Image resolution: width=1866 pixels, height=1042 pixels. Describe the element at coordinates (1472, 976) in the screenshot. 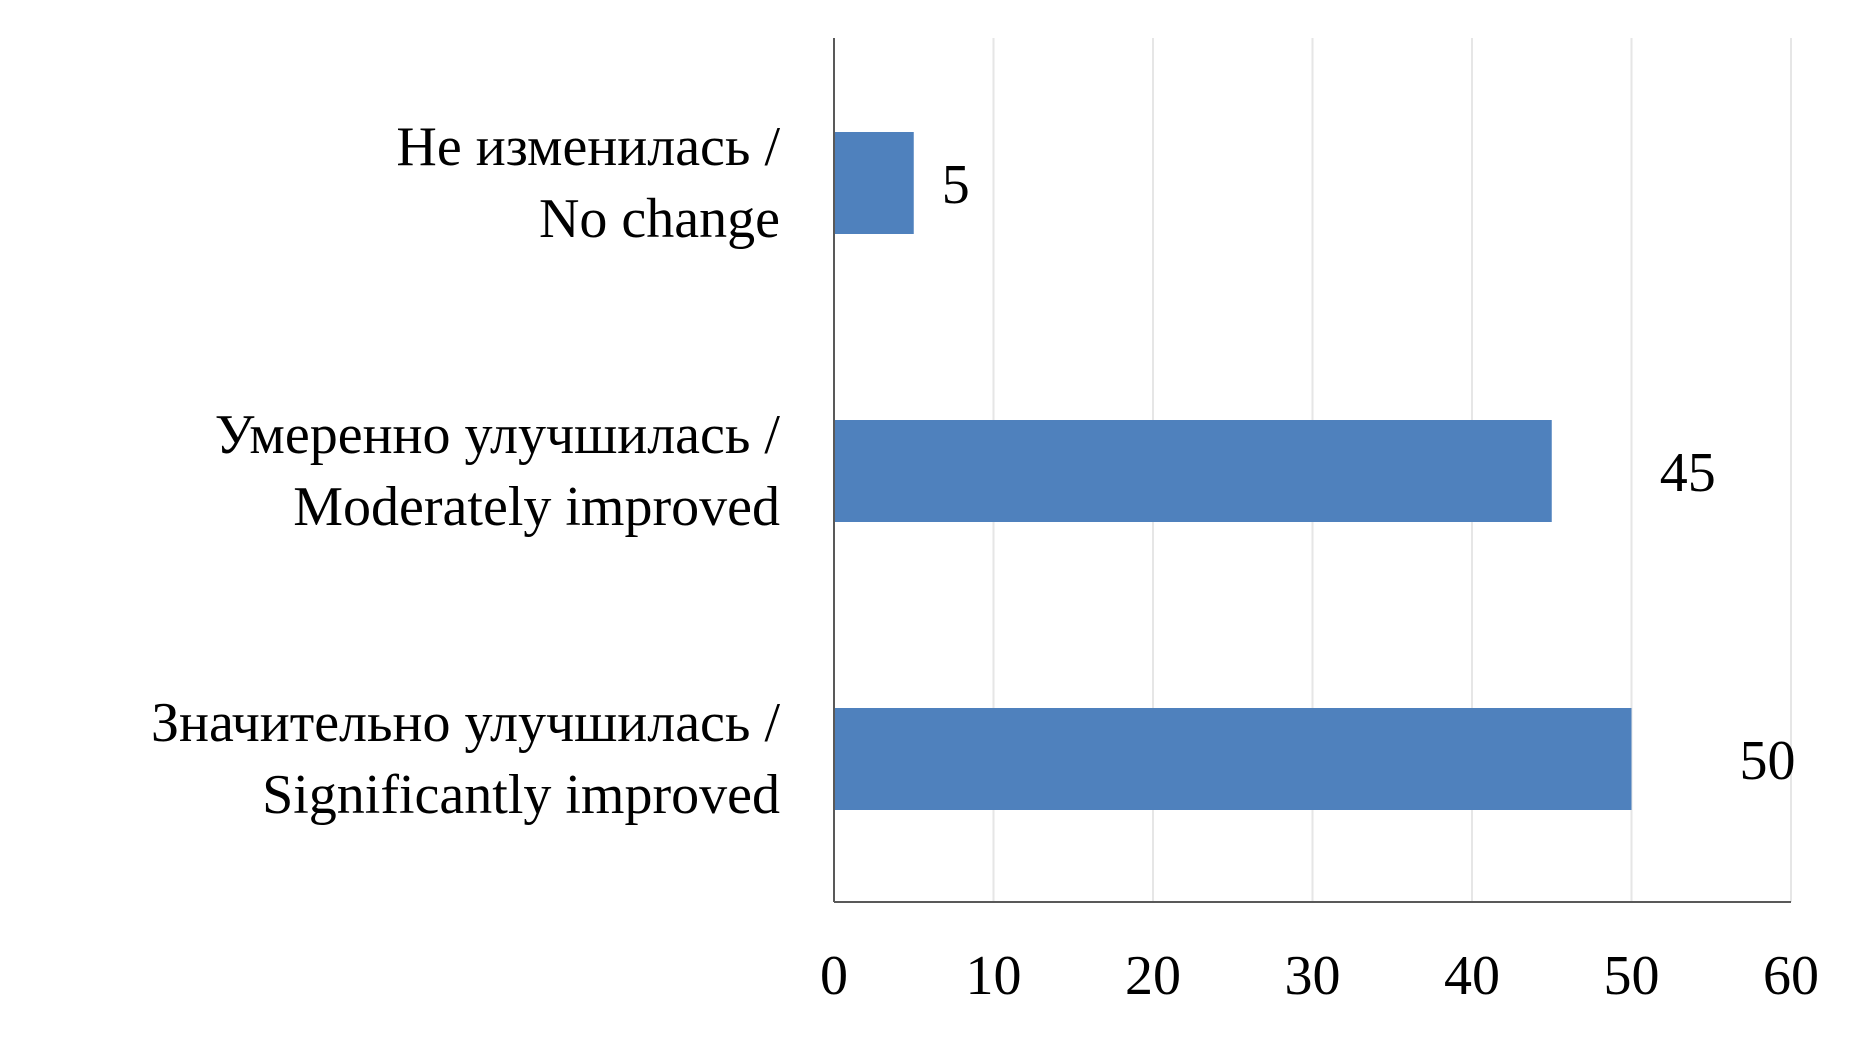

I see `x-tick-label: 40` at that location.